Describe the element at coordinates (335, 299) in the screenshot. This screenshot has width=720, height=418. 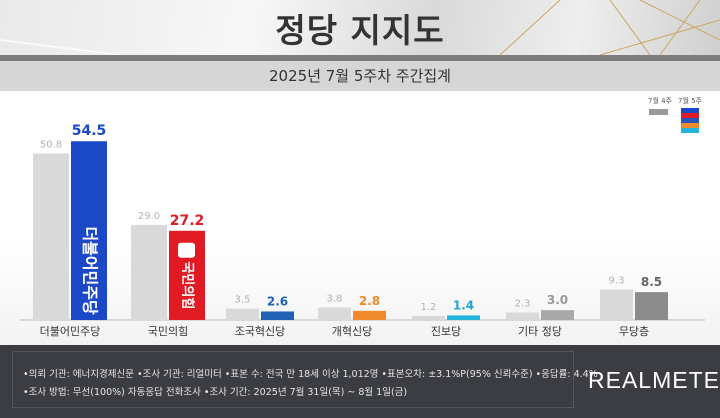
I see `value-label-prev-week: 3.8` at that location.